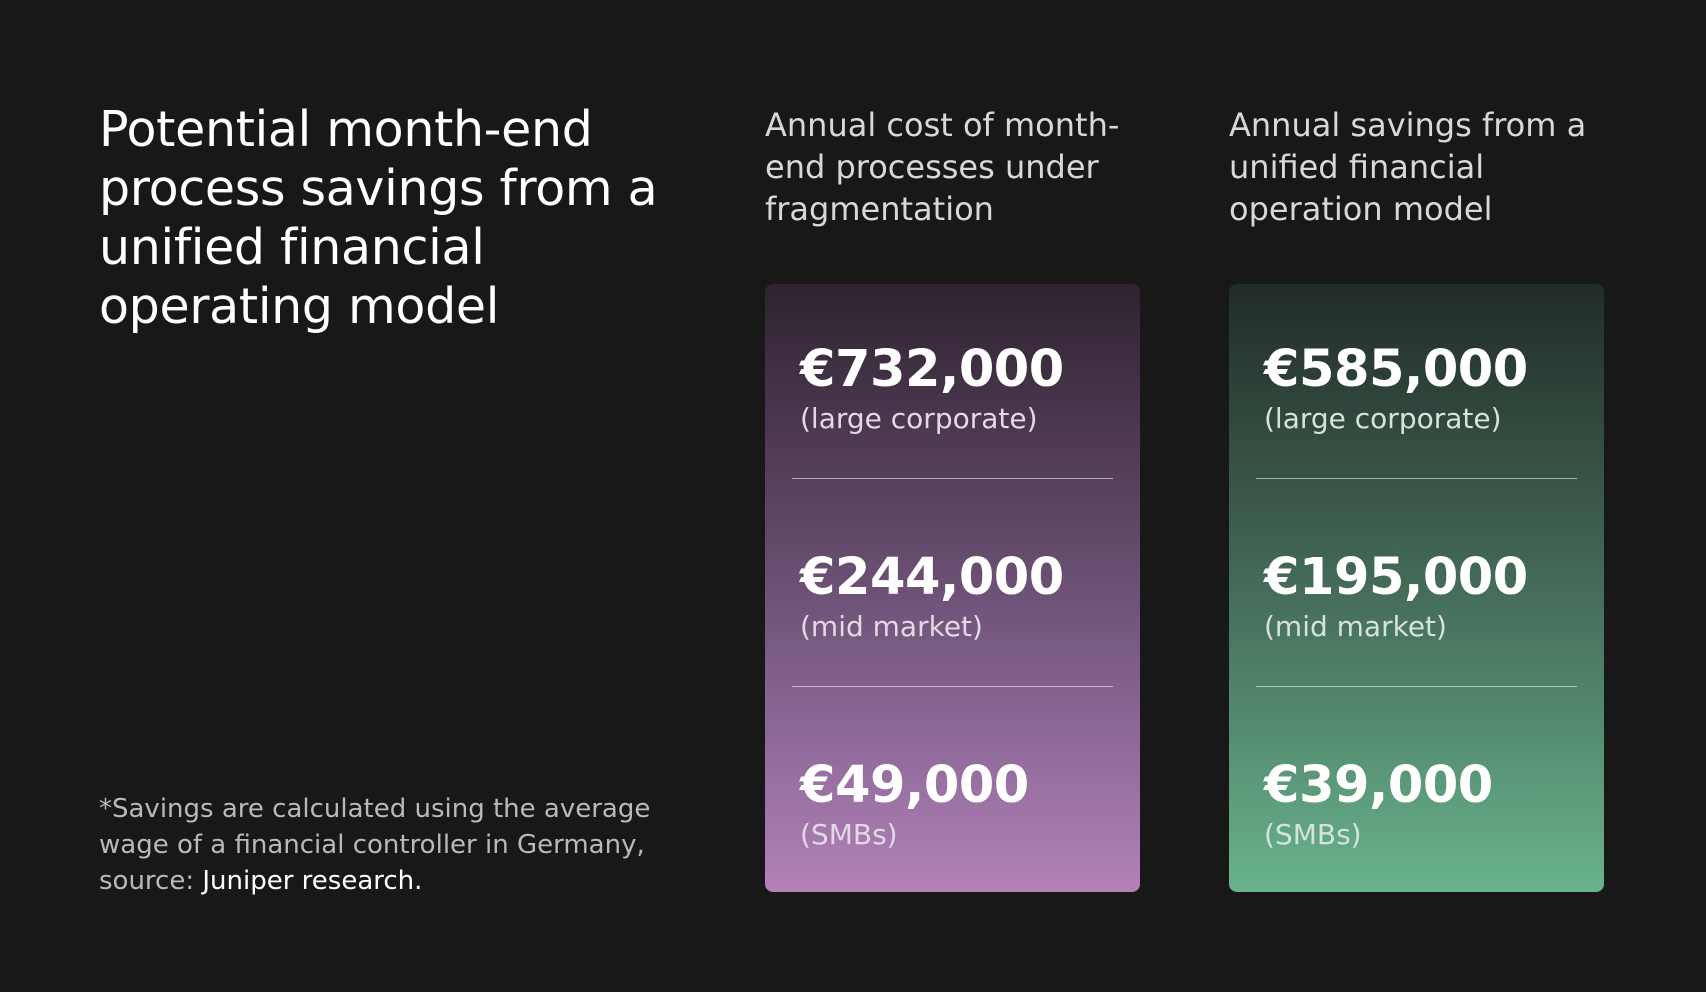 This screenshot has height=992, width=1706. What do you see at coordinates (1420, 401) in the screenshot?
I see `savings-tier-large-corporate: €585,000 (large corporate)` at bounding box center [1420, 401].